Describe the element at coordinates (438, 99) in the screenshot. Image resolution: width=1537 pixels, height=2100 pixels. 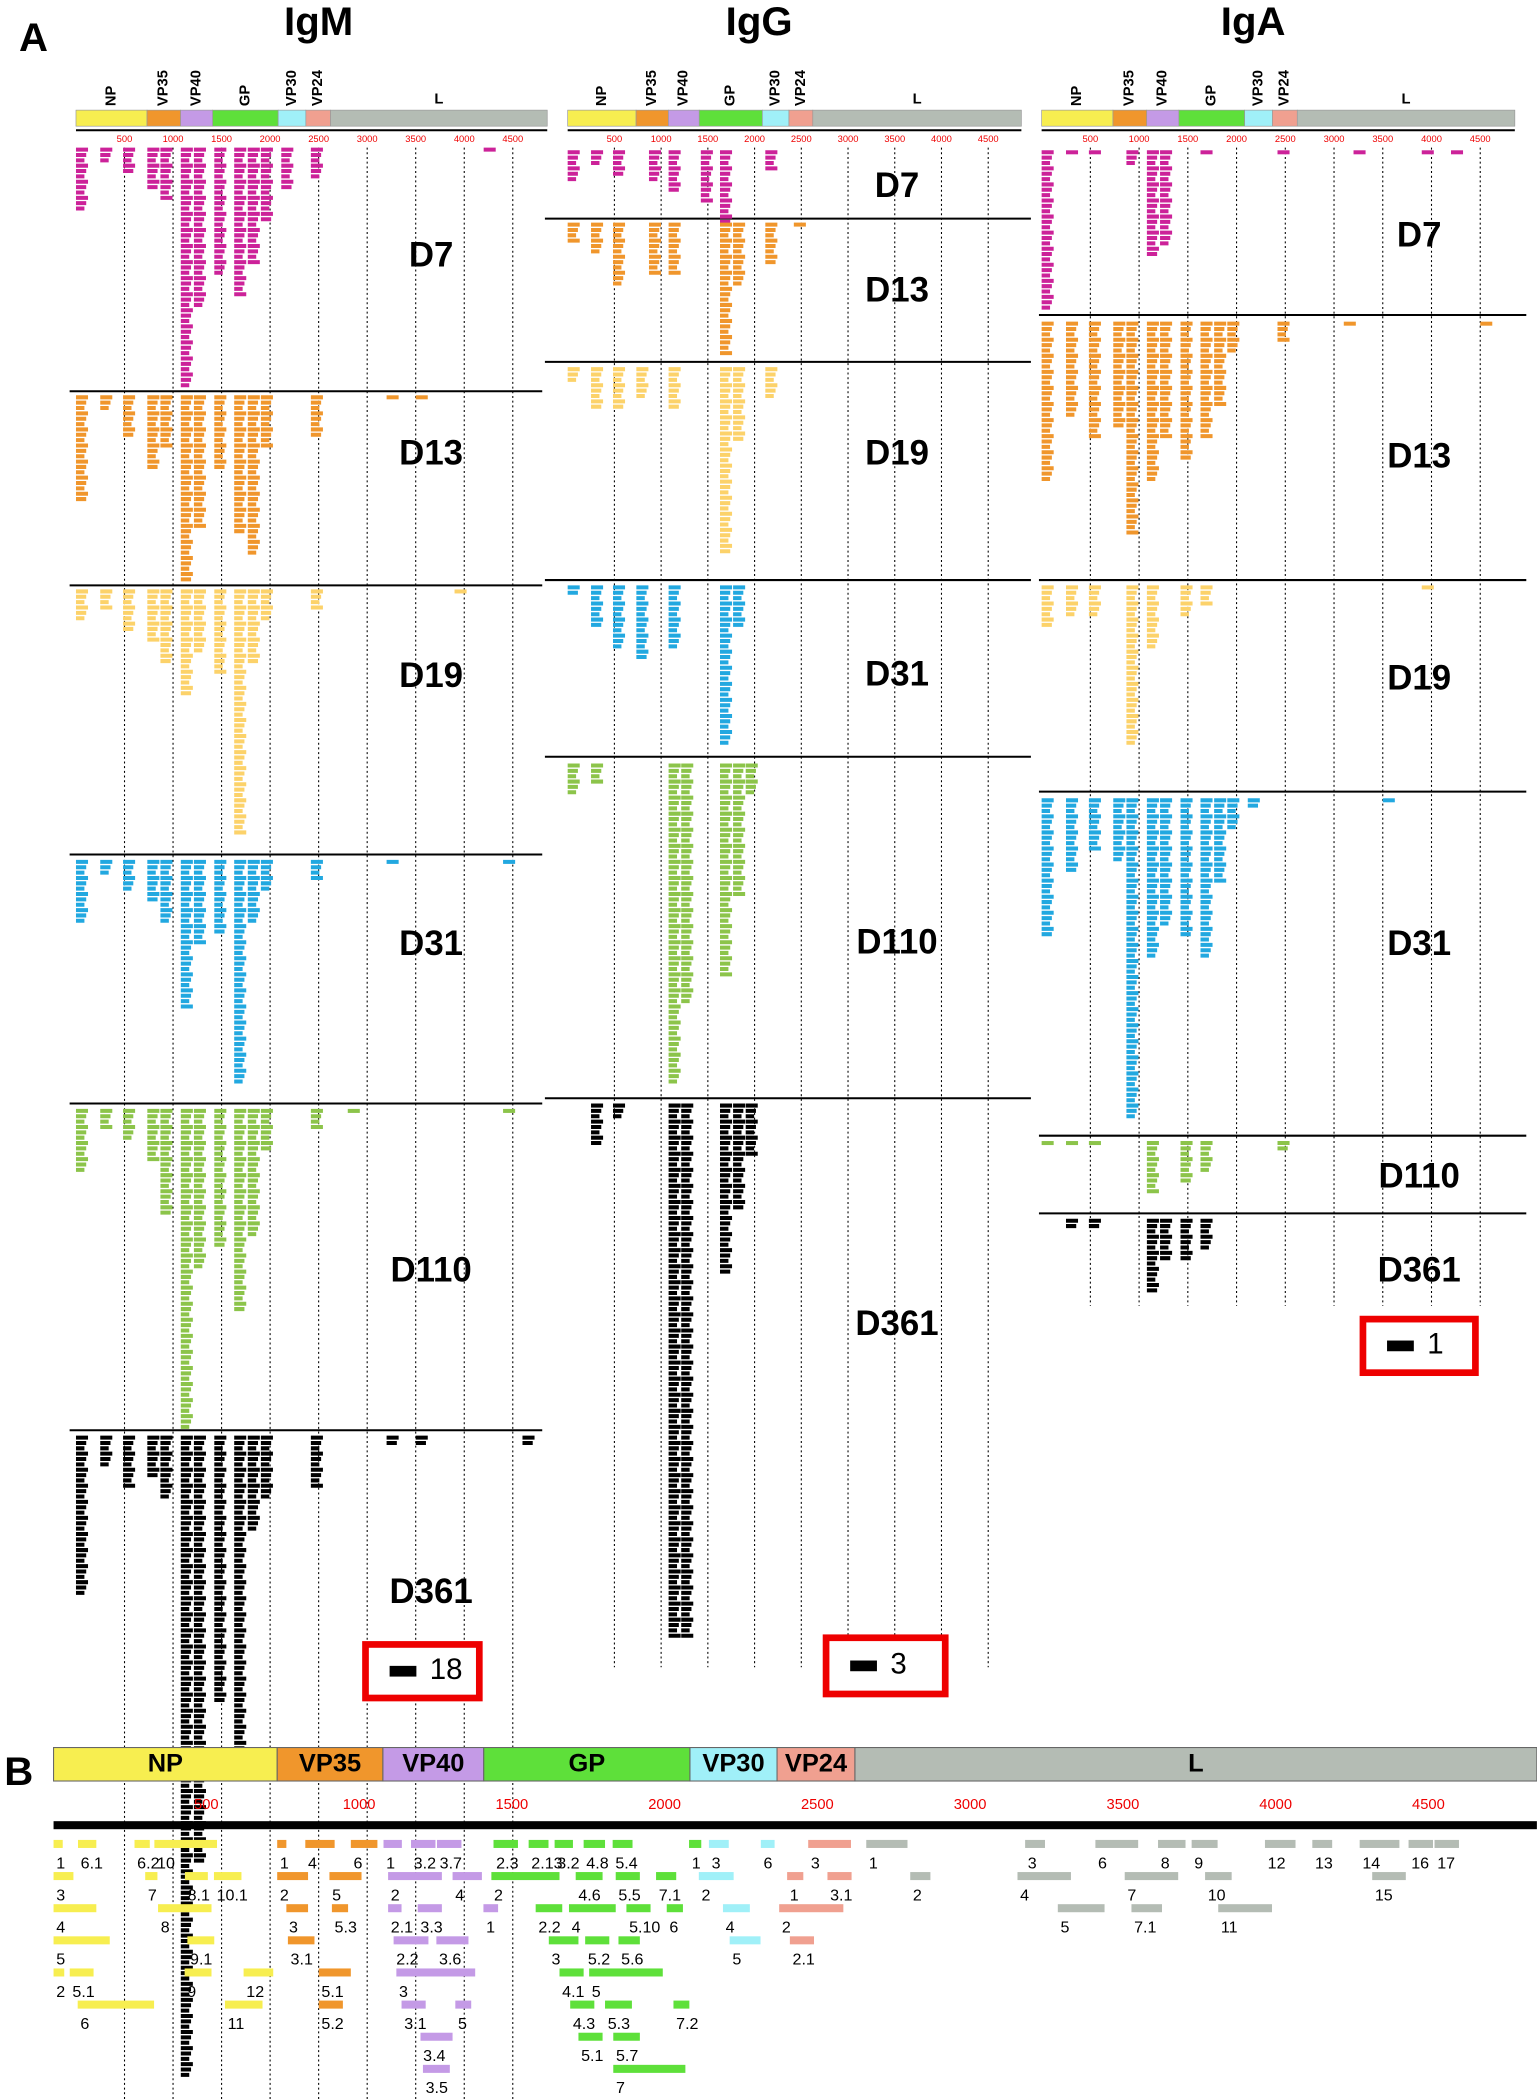
I see `protein-label: L` at that location.